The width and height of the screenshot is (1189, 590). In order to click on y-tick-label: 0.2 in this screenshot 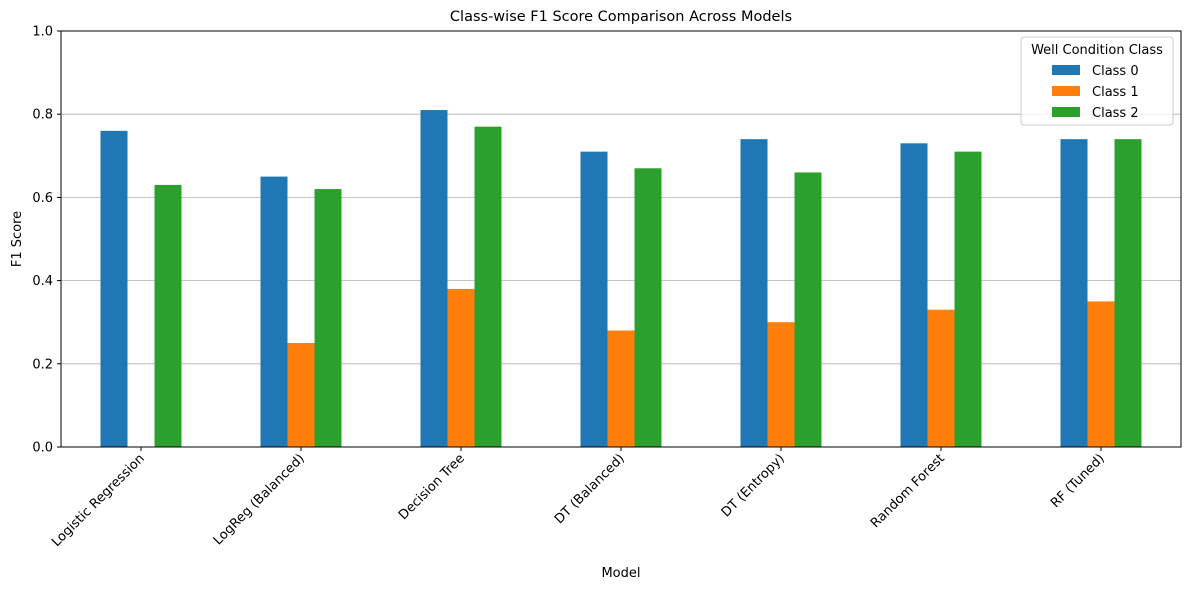, I will do `click(42, 364)`.